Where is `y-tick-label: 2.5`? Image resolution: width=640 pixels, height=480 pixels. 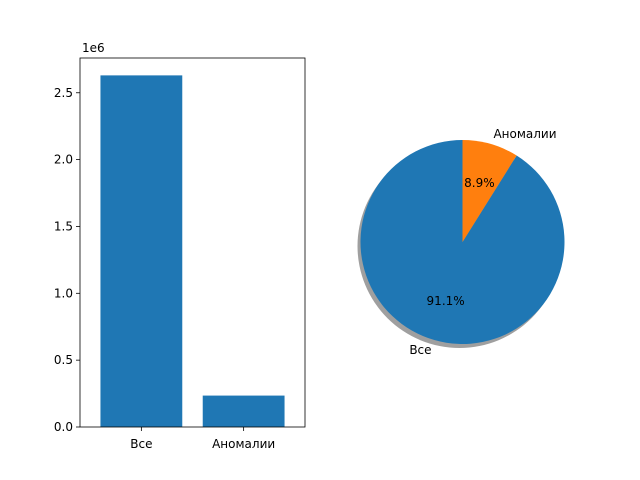
y-tick-label: 2.5 is located at coordinates (63, 93).